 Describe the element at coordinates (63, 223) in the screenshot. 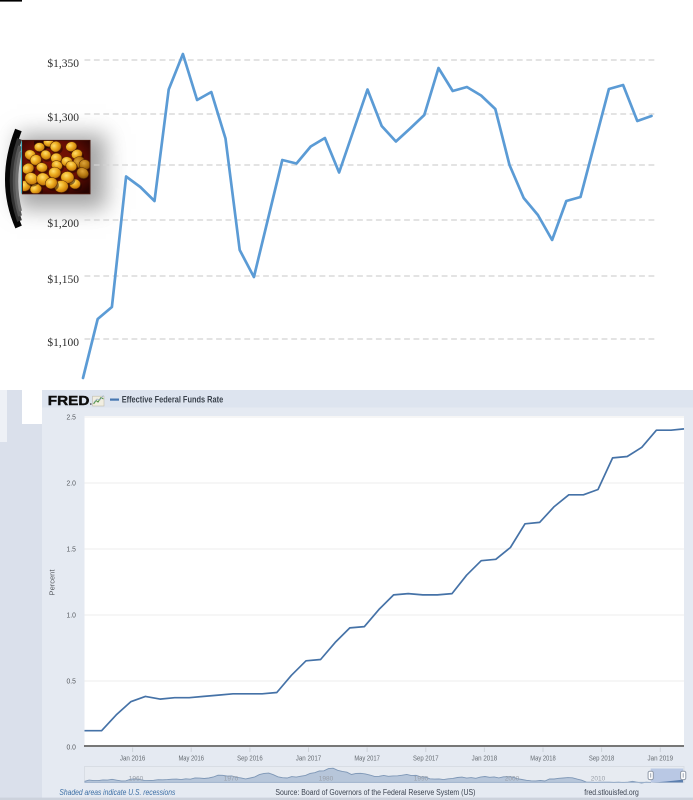

I see `svg-text: $1,200` at that location.